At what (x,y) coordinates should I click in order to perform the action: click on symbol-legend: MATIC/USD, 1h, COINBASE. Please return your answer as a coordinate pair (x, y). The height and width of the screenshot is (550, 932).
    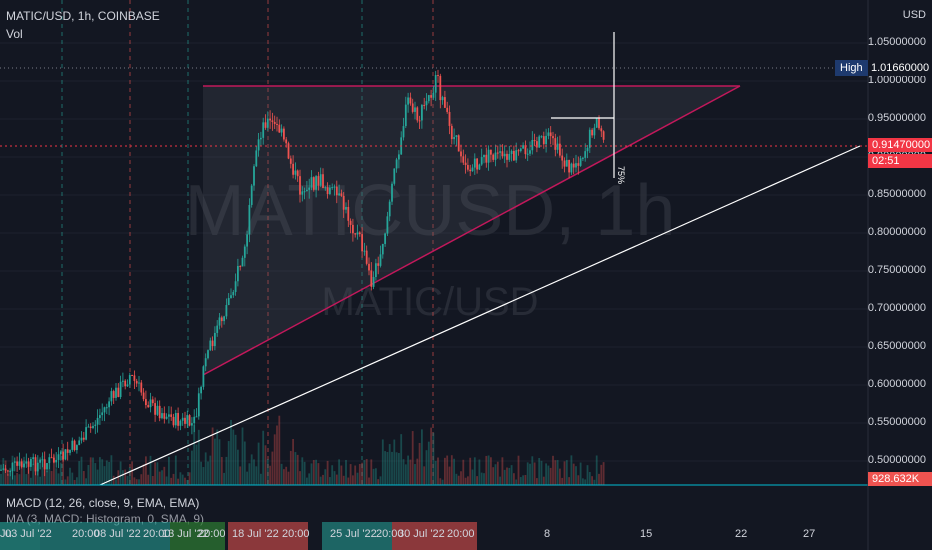
    Looking at the image, I should click on (83, 16).